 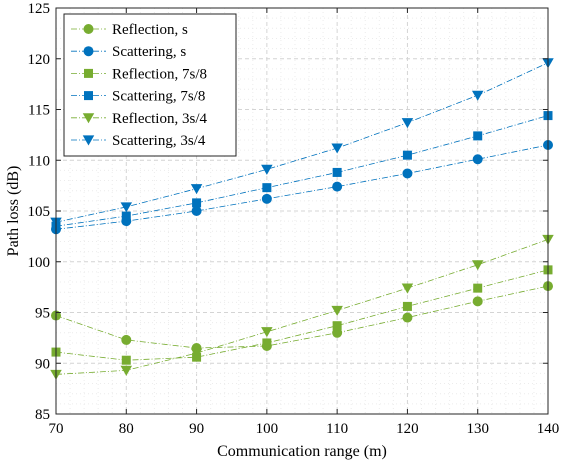 What do you see at coordinates (267, 429) in the screenshot?
I see `x-tick-label: 100` at bounding box center [267, 429].